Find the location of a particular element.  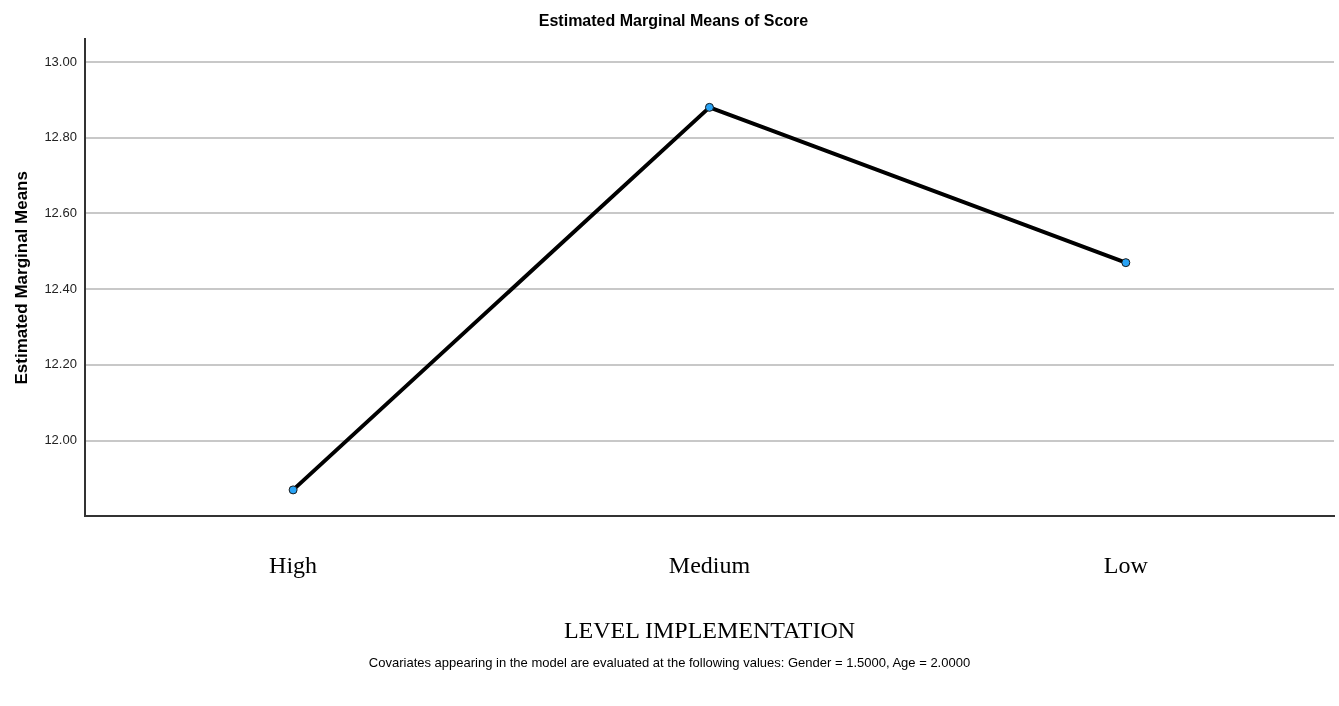

x-tick-label: Low is located at coordinates (1126, 565).